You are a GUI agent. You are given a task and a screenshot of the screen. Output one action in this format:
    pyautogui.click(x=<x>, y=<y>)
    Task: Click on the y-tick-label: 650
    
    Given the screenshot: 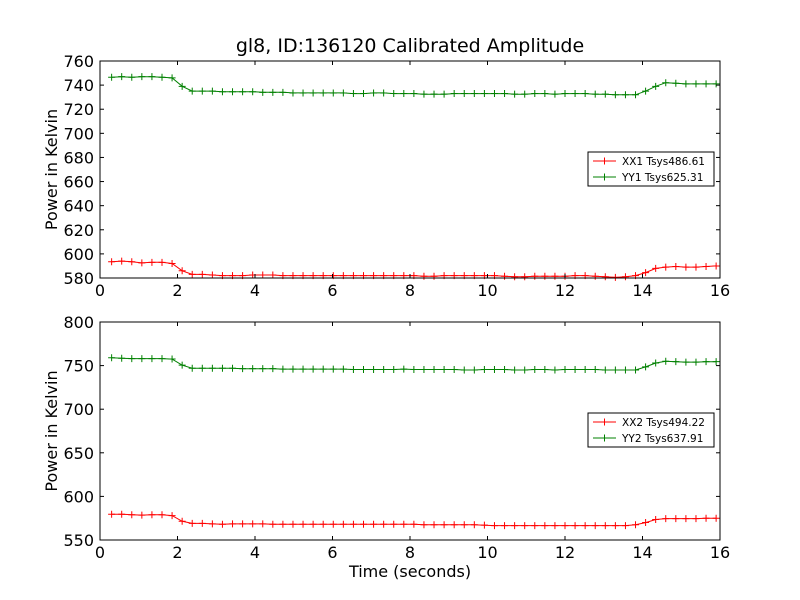 What is the action you would take?
    pyautogui.click(x=78, y=453)
    